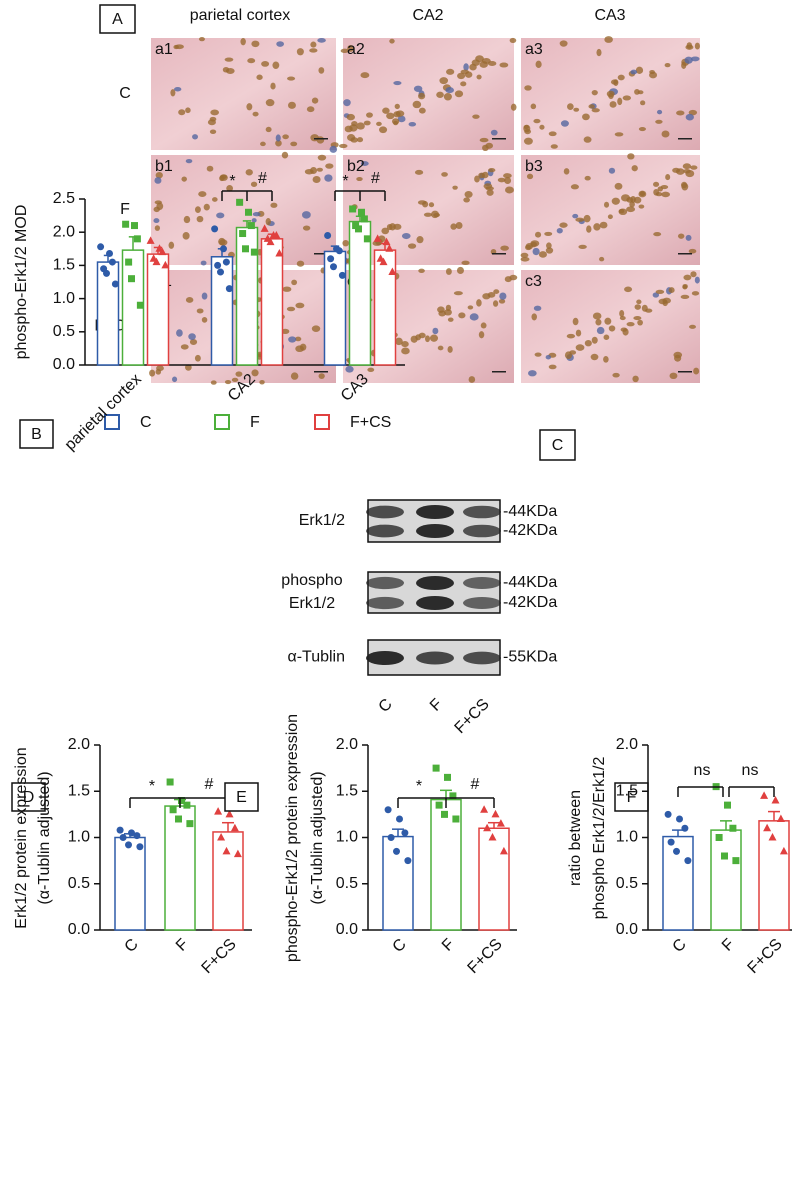  I want to click on column-header: parietal cortex, so click(240, 15).